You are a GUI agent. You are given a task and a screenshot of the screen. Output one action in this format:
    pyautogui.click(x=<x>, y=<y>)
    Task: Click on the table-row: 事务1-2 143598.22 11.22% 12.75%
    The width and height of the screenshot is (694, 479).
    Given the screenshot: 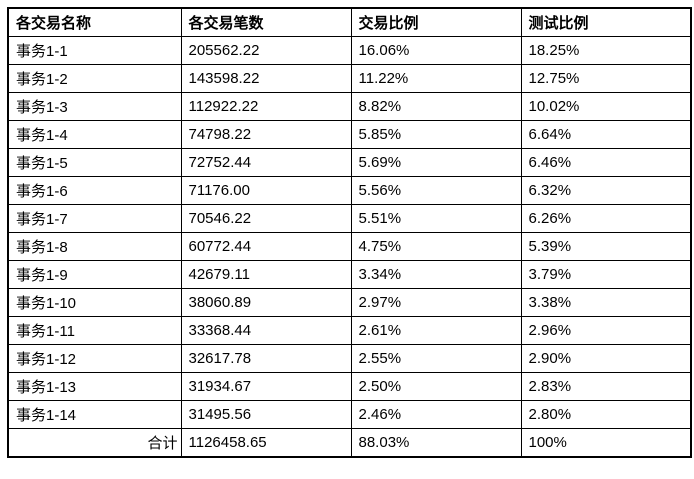 What is the action you would take?
    pyautogui.click(x=349, y=78)
    